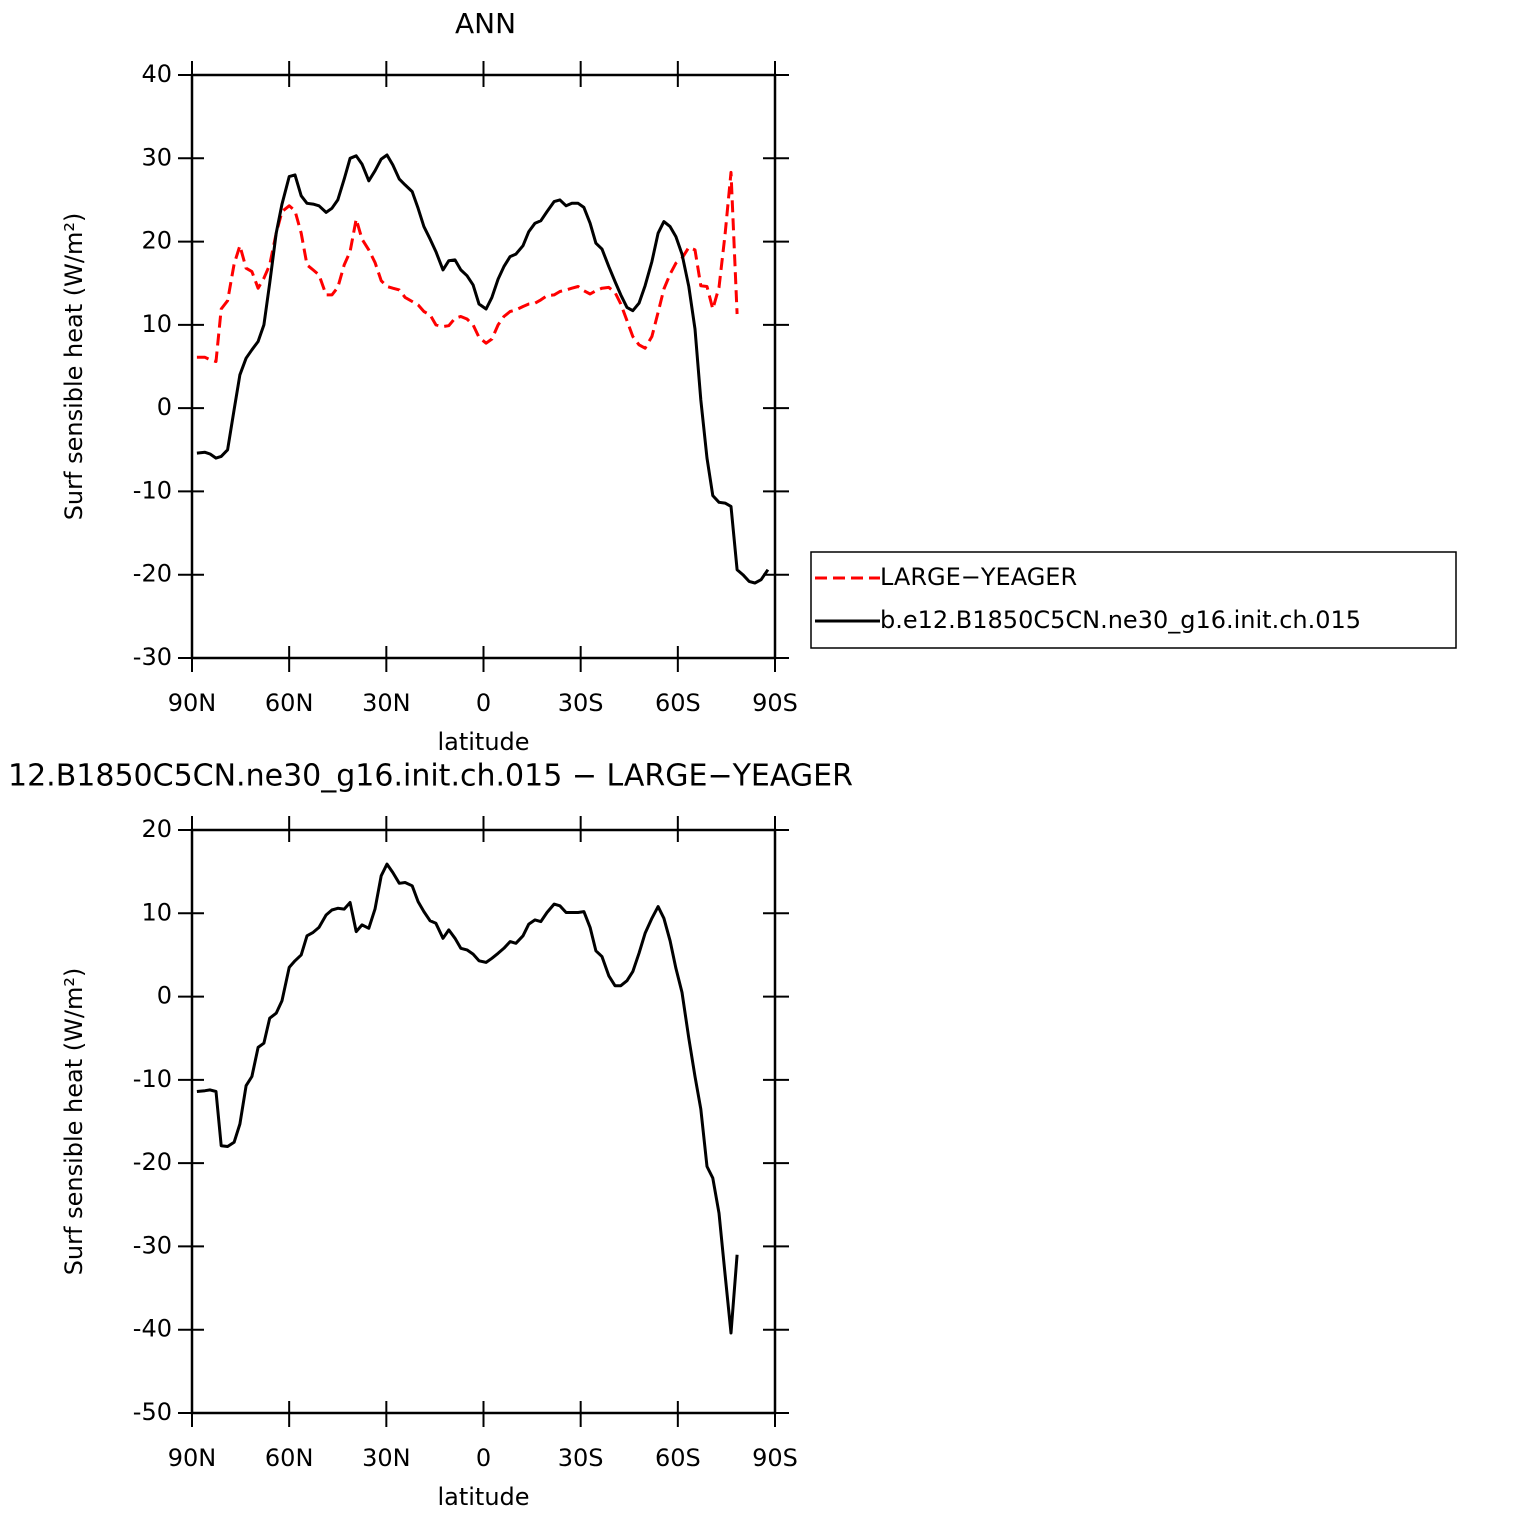 The width and height of the screenshot is (1516, 1519). Describe the element at coordinates (1120, 620) in the screenshot. I see `legend-label: b.e12.B1850C5CN.ne30_g16.init.ch.015` at that location.